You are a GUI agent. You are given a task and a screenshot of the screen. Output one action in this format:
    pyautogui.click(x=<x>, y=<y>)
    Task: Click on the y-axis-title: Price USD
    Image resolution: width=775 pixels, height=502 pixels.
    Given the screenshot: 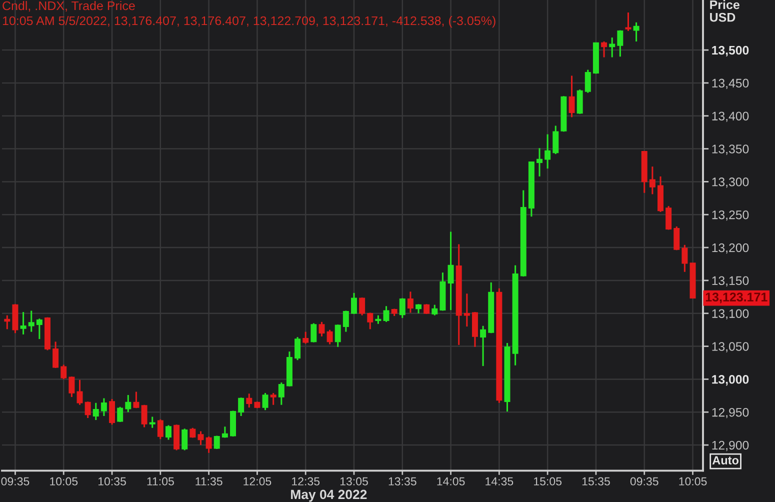 What is the action you would take?
    pyautogui.click(x=725, y=11)
    